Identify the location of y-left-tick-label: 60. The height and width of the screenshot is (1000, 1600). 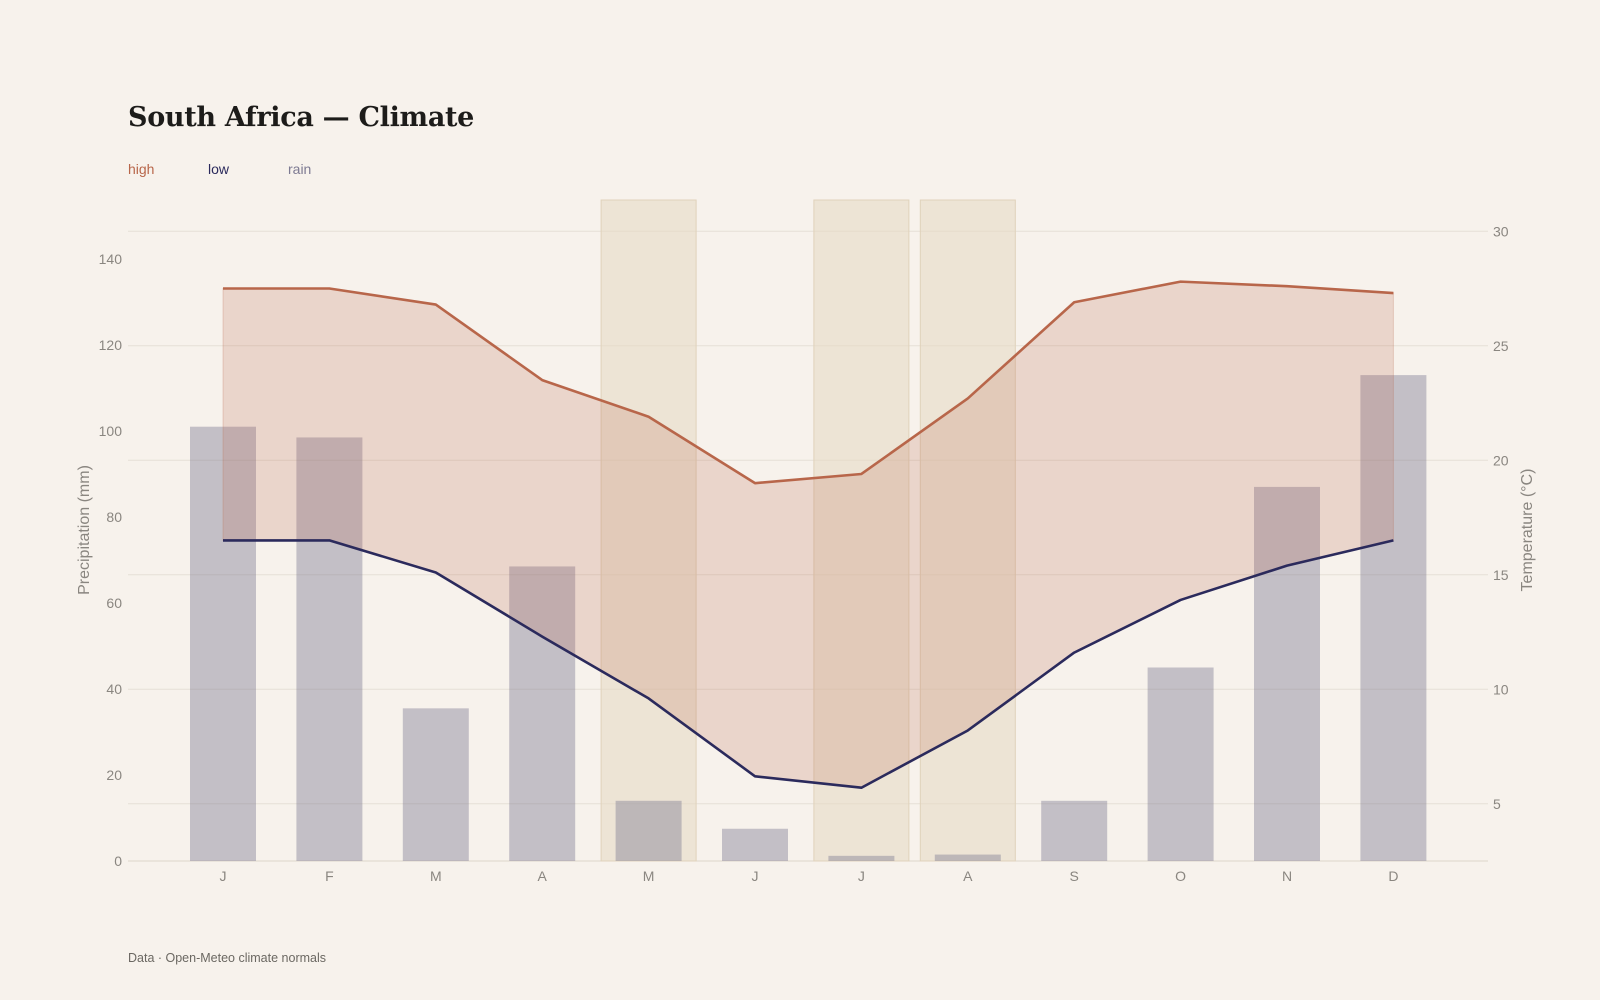
(114, 603).